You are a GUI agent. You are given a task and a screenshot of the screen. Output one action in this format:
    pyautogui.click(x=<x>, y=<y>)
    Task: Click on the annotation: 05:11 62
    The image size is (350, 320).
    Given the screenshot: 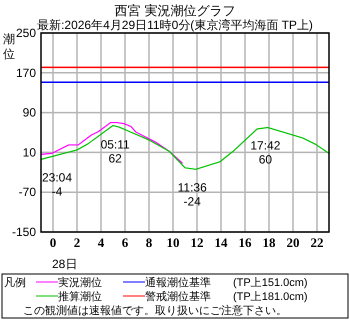 What is the action you would take?
    pyautogui.click(x=115, y=152)
    